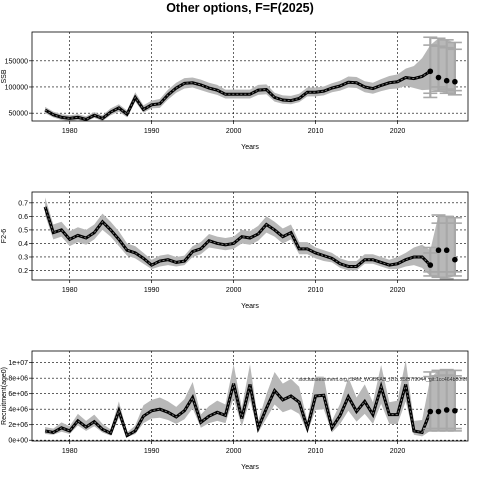 Image resolution: width=480 pixels, height=480 pixels. What do you see at coordinates (23, 244) in the screenshot?
I see `fbar-ytick-label: 0.4` at bounding box center [23, 244].